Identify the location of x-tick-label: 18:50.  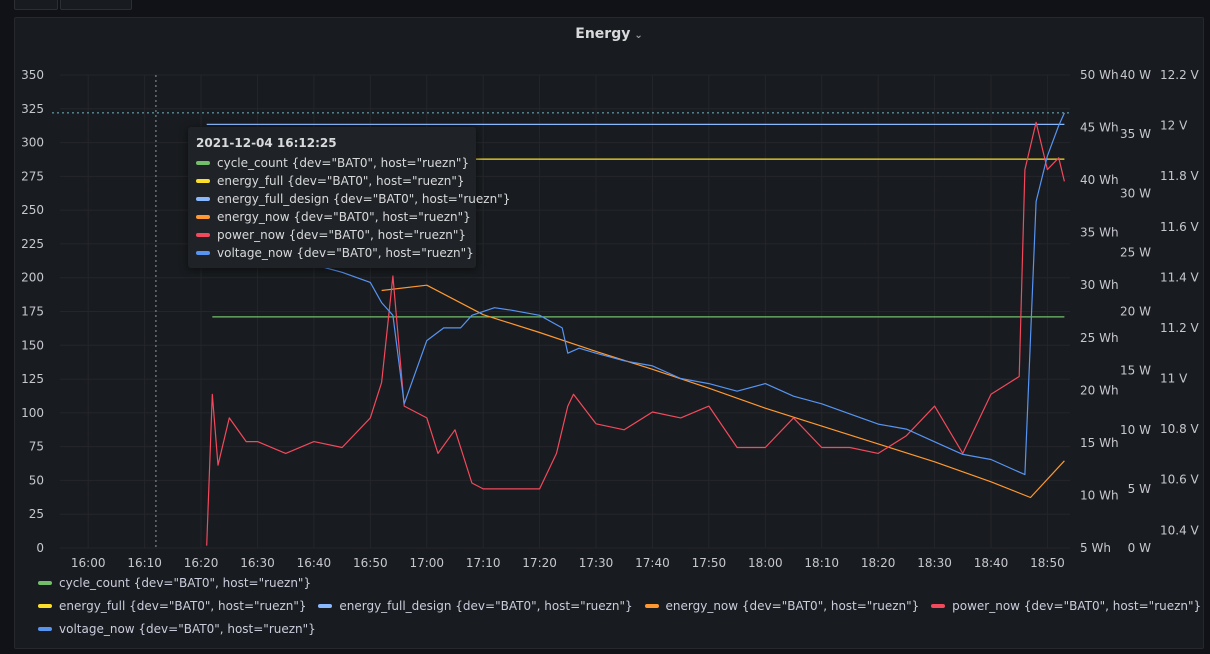
(1047, 563).